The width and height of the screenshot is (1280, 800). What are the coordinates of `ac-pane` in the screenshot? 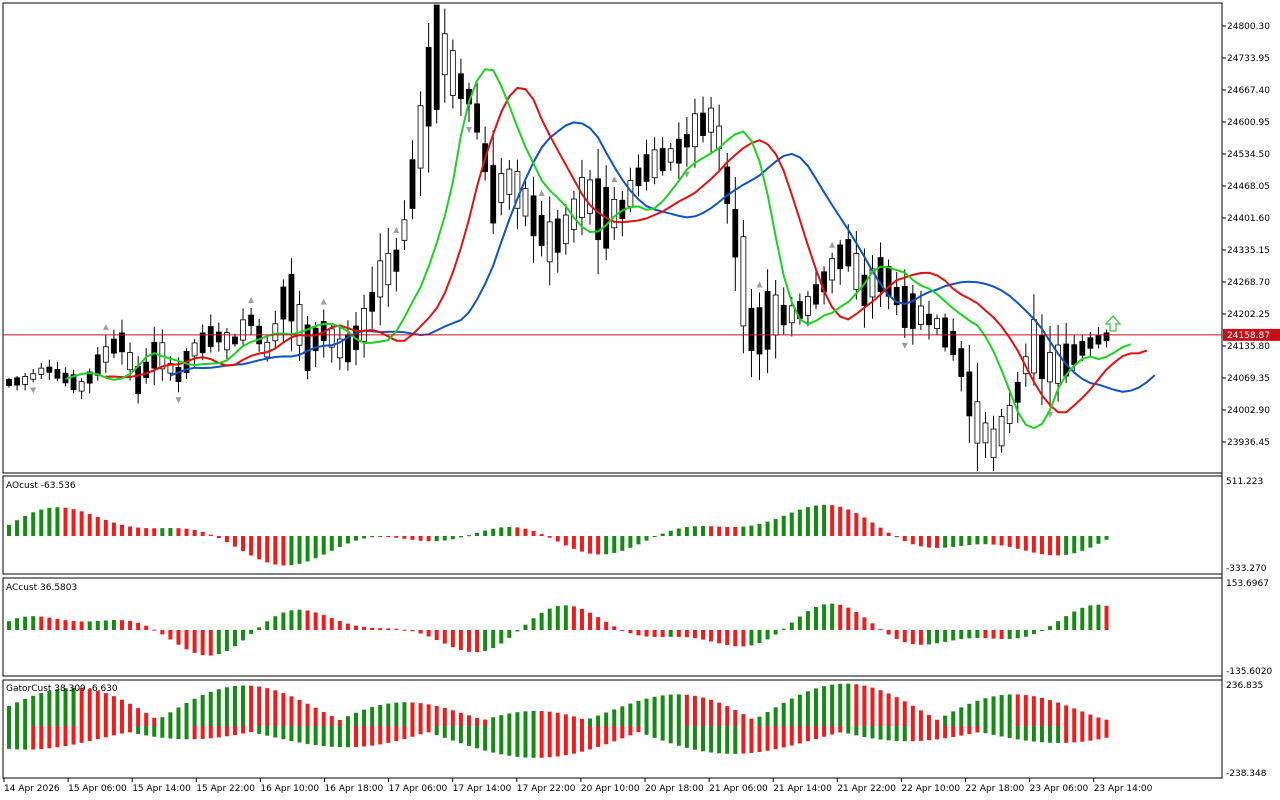 It's located at (558, 629).